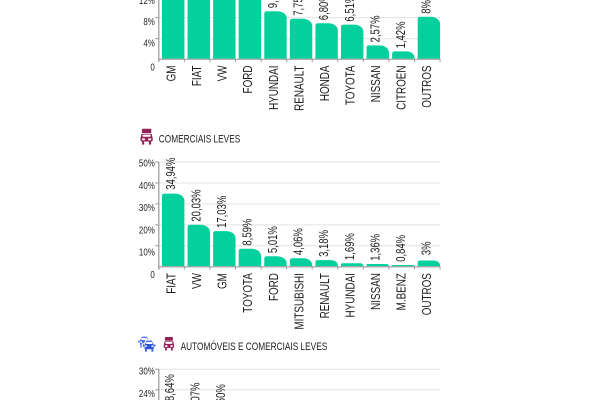 The image size is (600, 405). Describe the element at coordinates (147, 163) in the screenshot. I see `svg-text: 50%` at that location.